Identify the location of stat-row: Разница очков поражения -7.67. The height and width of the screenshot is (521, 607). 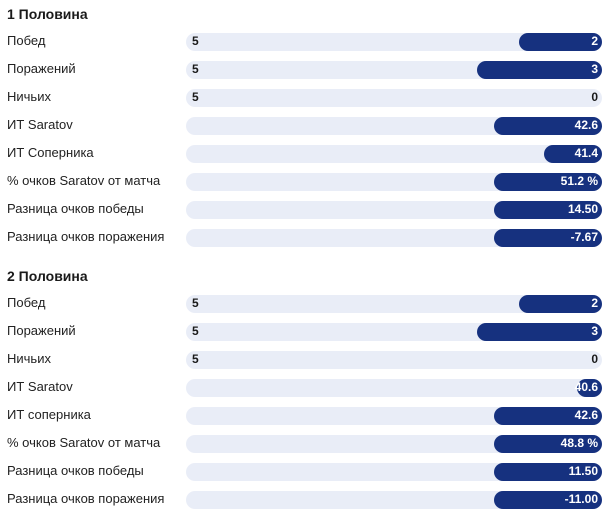
(303, 238).